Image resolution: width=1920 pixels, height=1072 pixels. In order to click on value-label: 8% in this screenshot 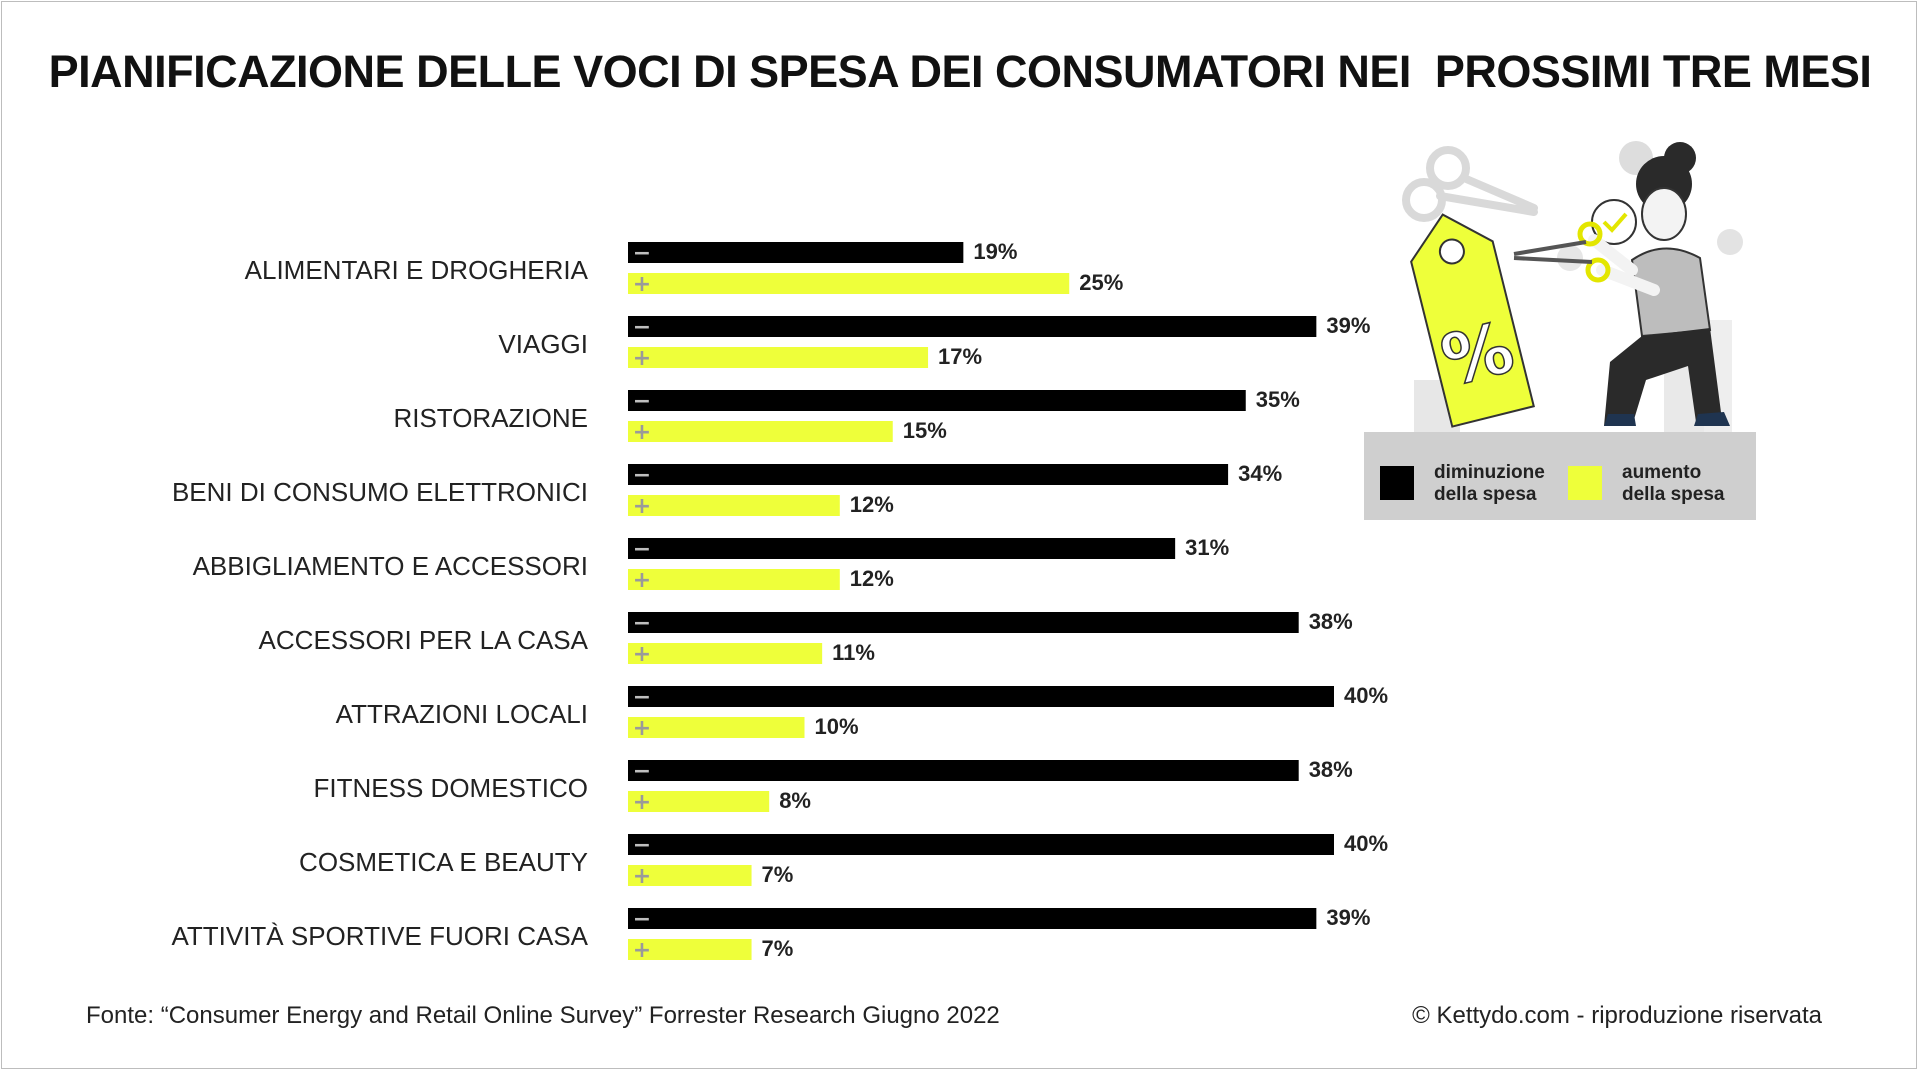, I will do `click(795, 800)`.